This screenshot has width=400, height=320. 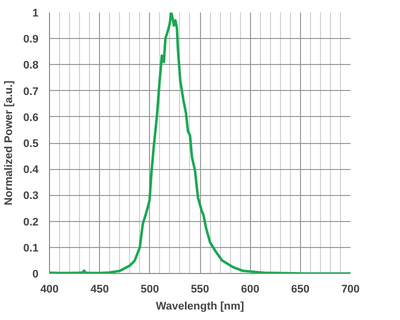 I want to click on y-tick-label: 0.5, so click(x=31, y=144).